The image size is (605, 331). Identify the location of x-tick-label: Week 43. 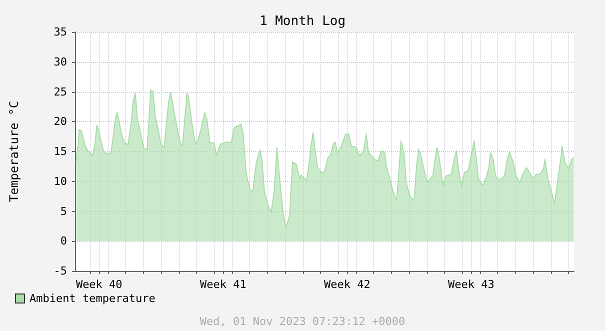
(471, 284).